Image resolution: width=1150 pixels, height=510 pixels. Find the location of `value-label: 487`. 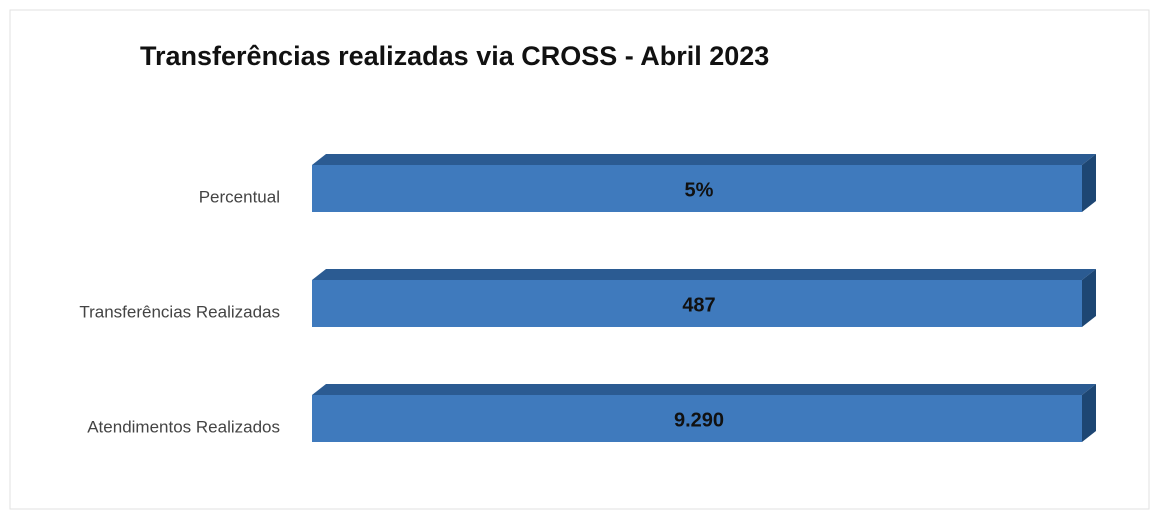

value-label: 487 is located at coordinates (698, 305).